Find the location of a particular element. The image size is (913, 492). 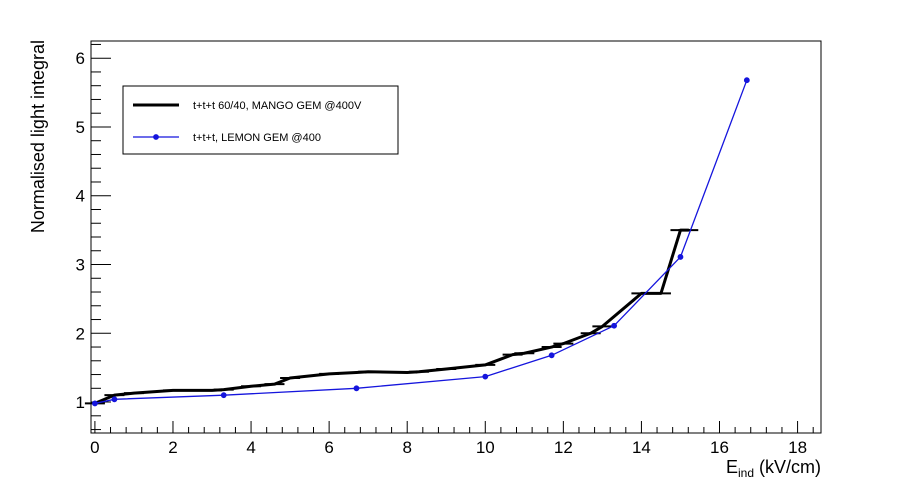

y-tick-label: 3 is located at coordinates (80, 265).